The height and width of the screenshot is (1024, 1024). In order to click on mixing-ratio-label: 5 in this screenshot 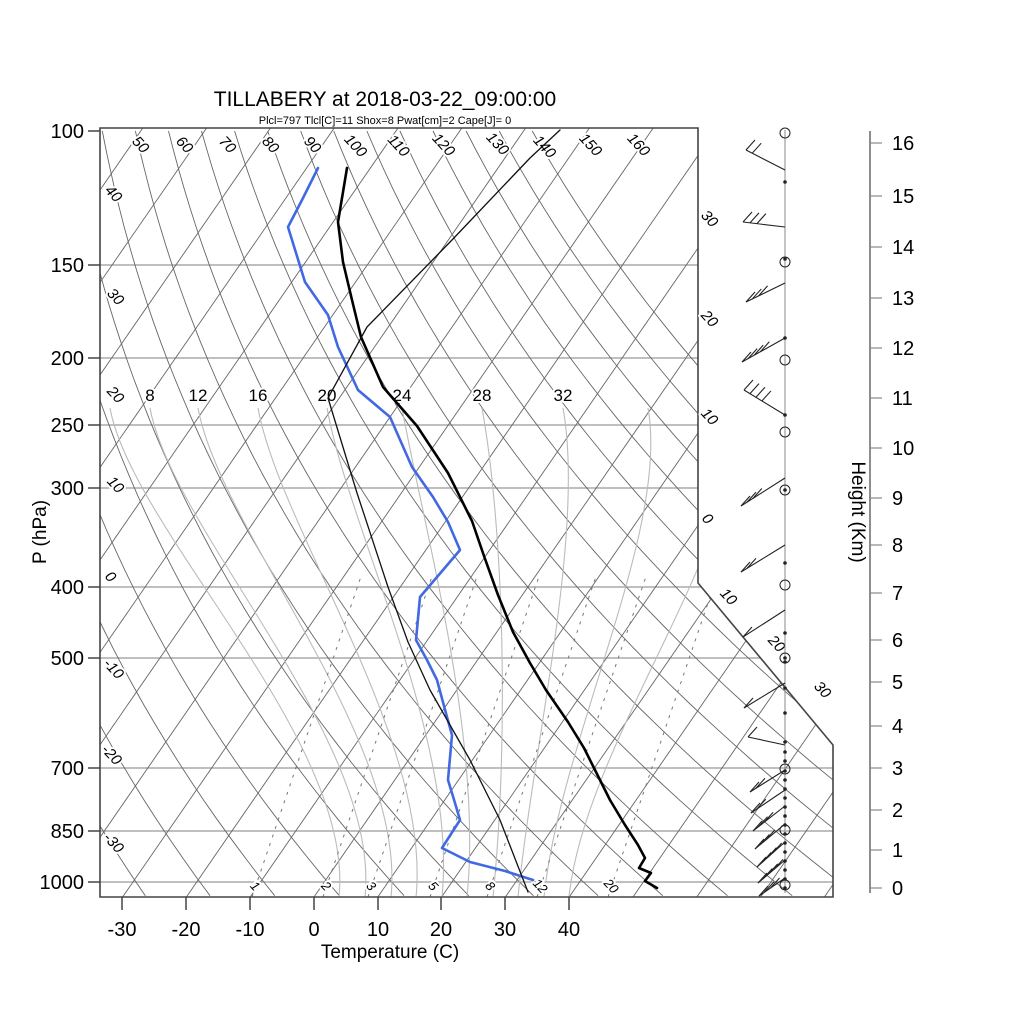, I will do `click(433, 886)`.